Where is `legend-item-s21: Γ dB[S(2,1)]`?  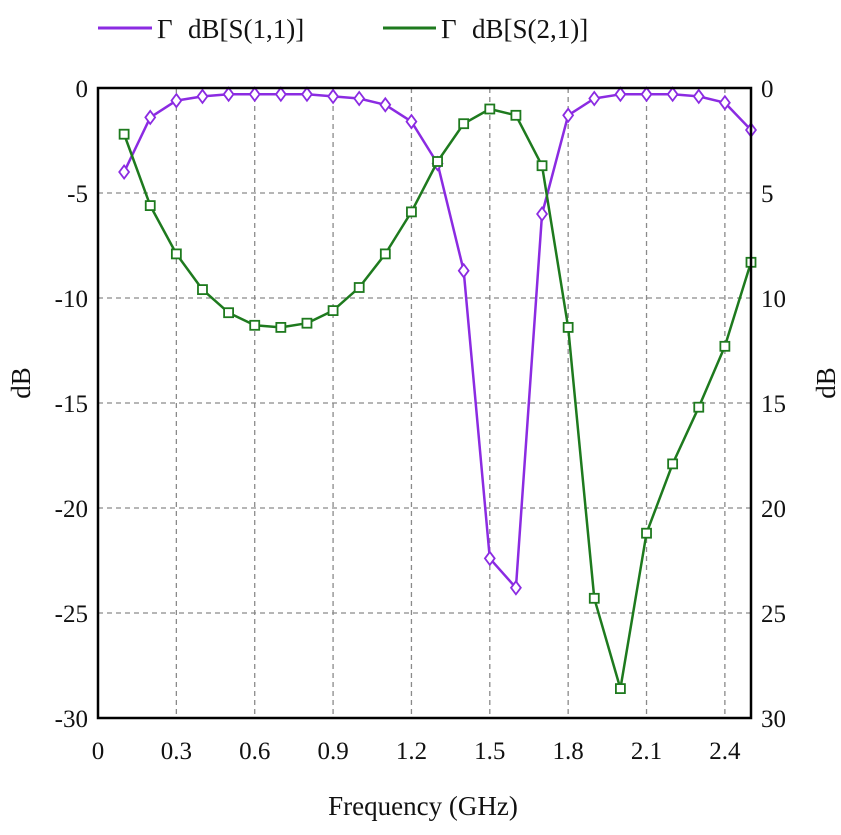
legend-item-s21: Γ dB[S(2,1)] is located at coordinates (485, 29).